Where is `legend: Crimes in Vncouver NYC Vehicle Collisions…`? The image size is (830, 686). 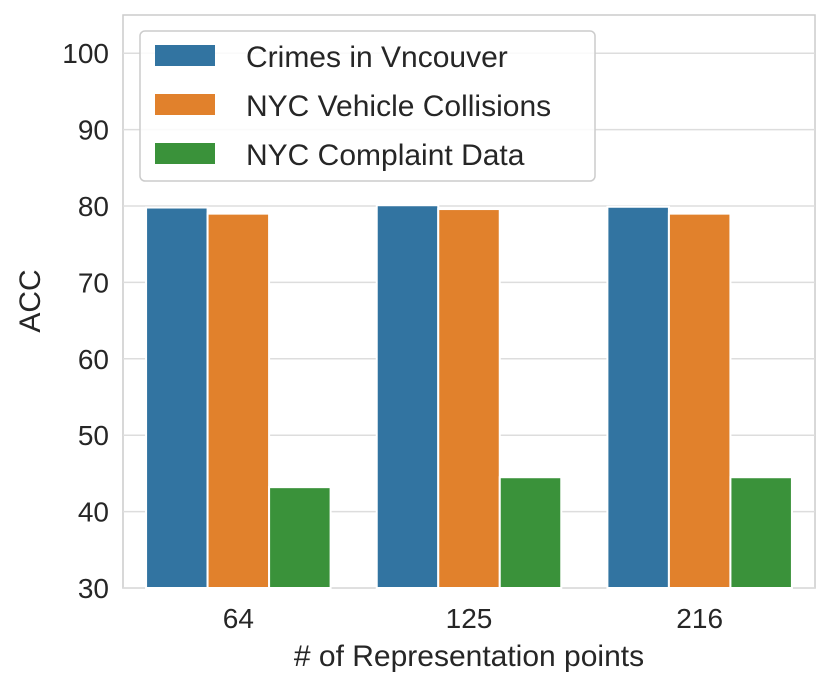 legend: Crimes in Vncouver NYC Vehicle Collisions… is located at coordinates (367, 106).